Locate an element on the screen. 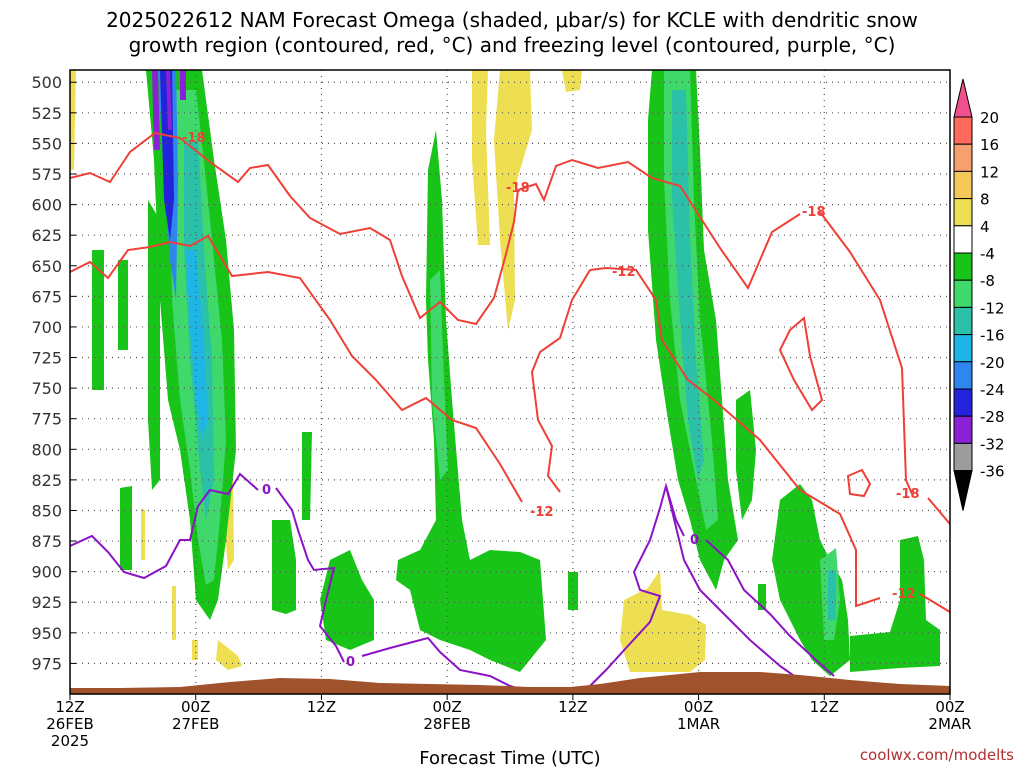 The image size is (1024, 768). colorbar-label: -36 is located at coordinates (992, 472).